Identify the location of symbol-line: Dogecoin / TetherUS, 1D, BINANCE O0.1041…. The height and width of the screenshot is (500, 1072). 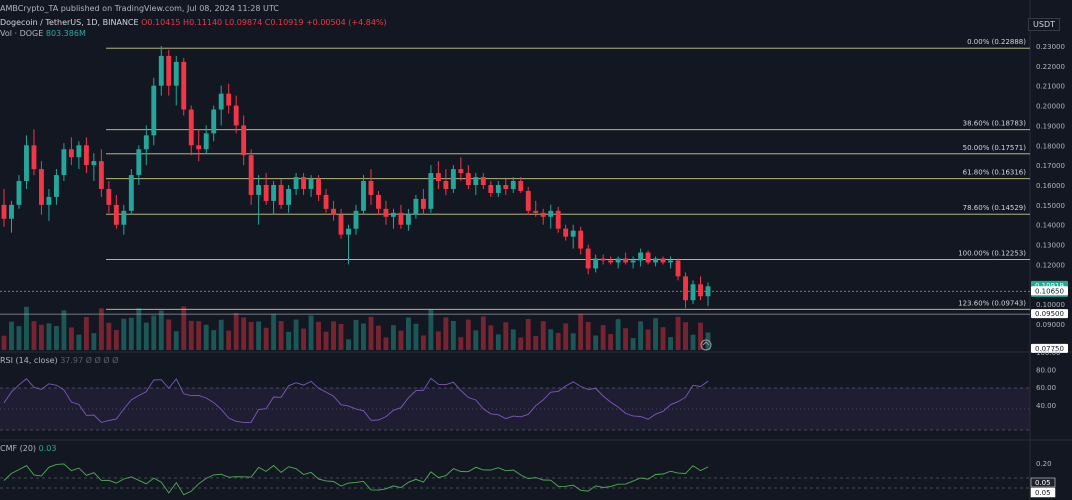
(193, 22).